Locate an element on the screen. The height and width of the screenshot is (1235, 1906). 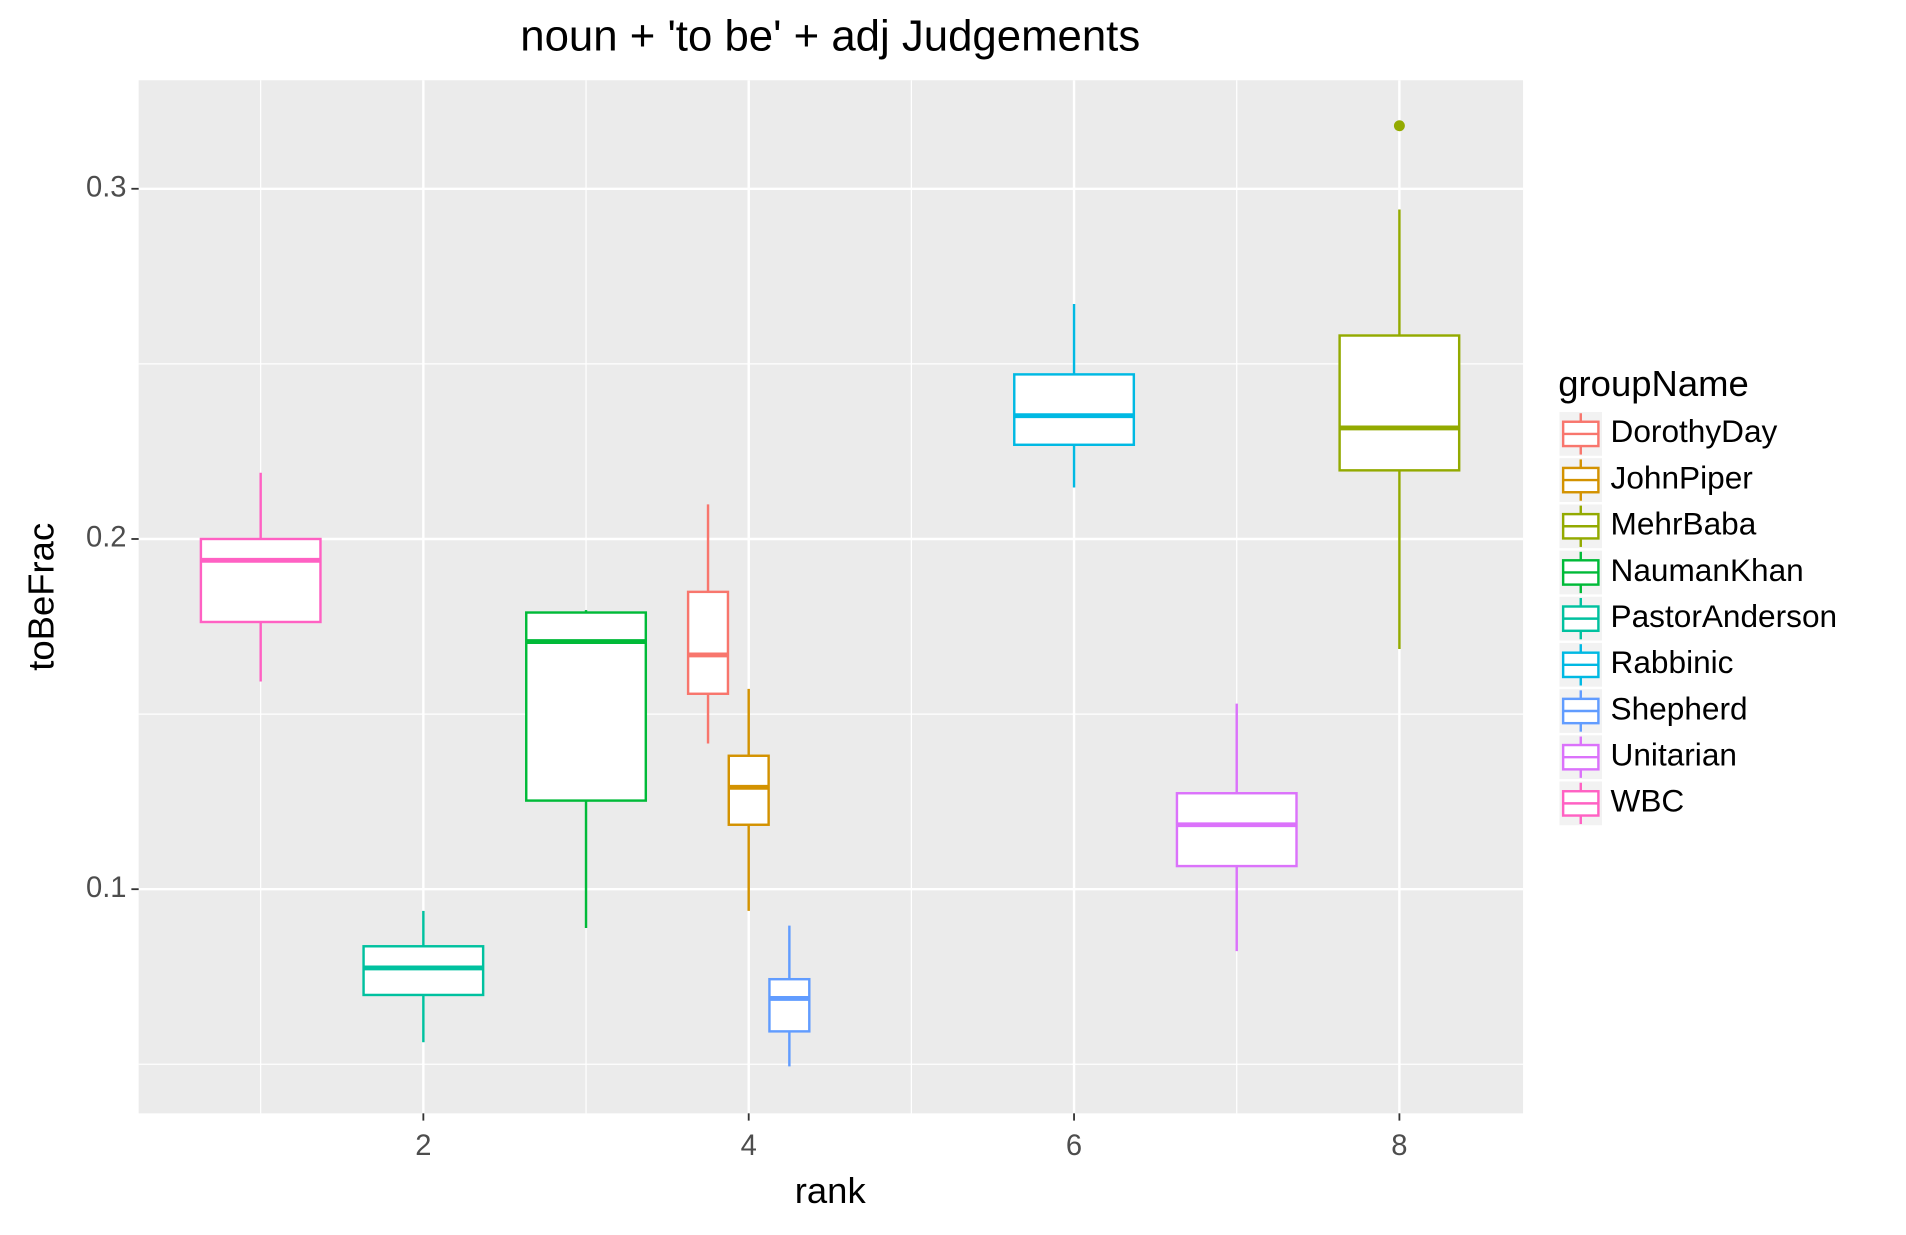
legend-label: NaumanKhan is located at coordinates (1707, 570).